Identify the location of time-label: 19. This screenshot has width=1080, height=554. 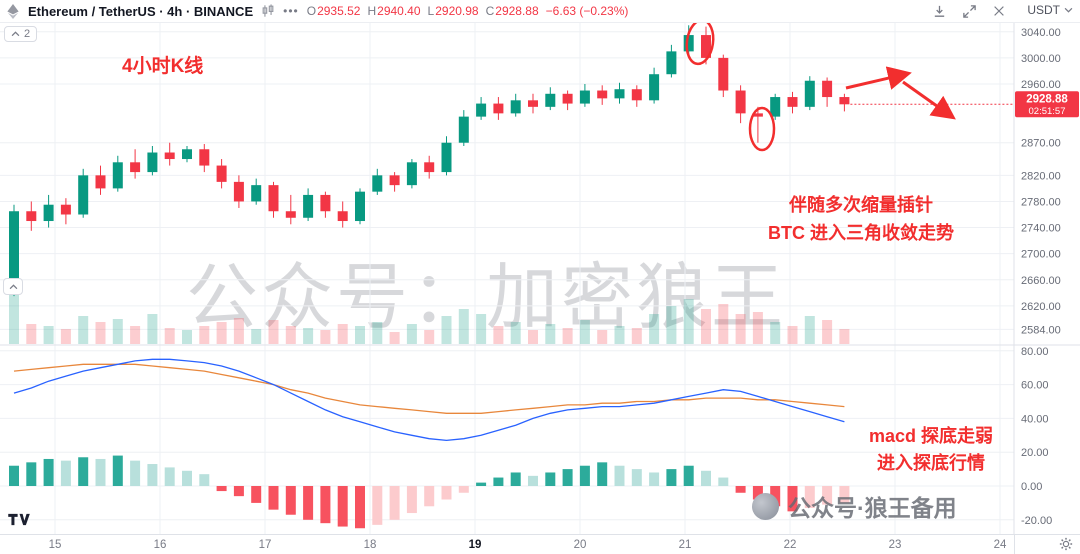
(475, 545).